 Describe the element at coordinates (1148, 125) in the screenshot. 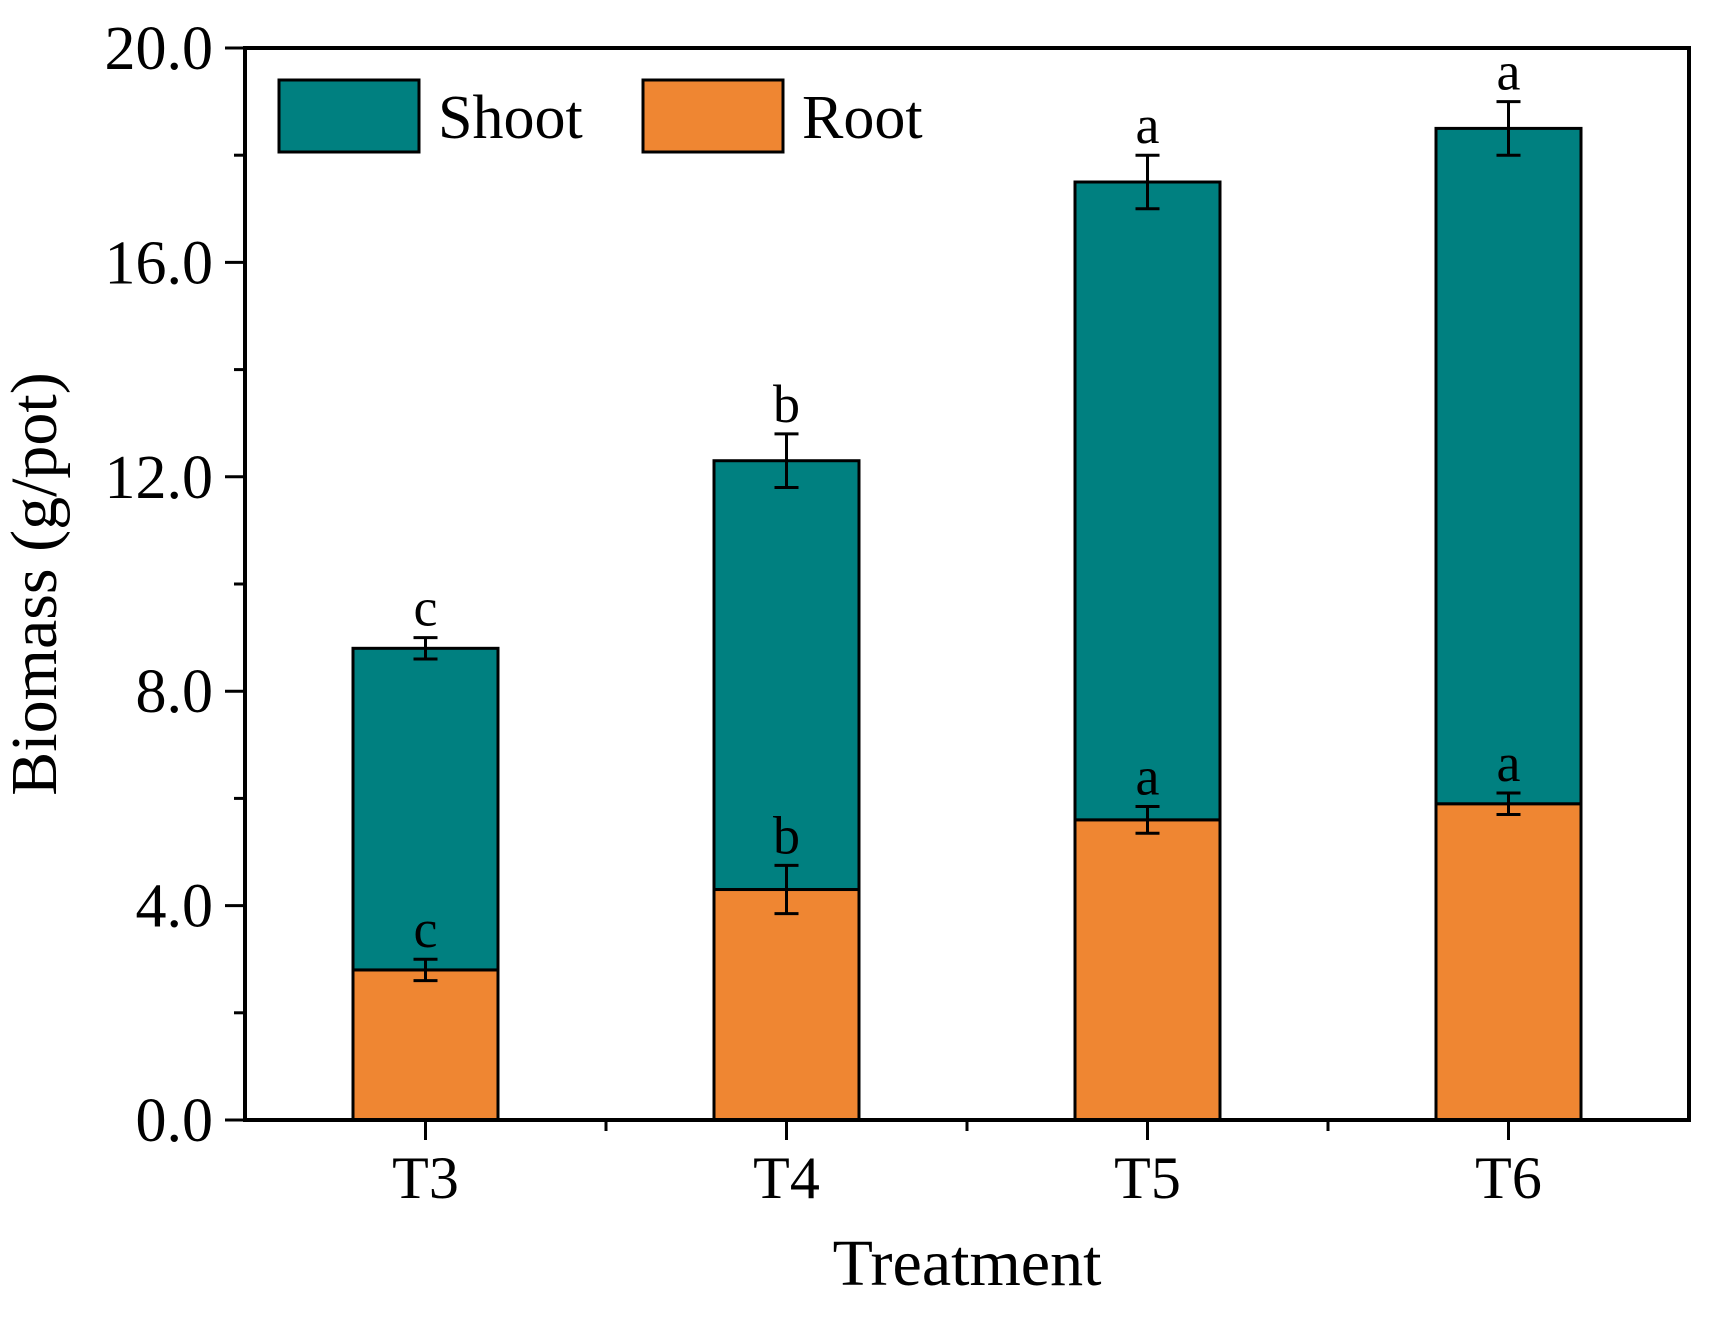

I see `sig-letter-total-T5: a` at that location.